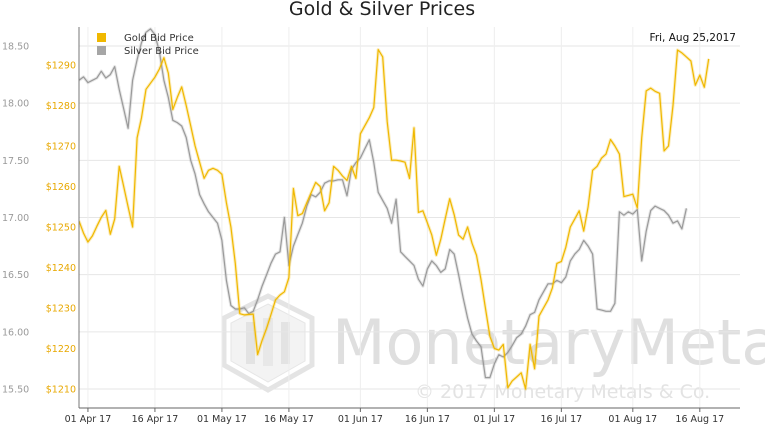 The height and width of the screenshot is (425, 765). I want to click on silver-tick-label: 18.50, so click(15, 47).